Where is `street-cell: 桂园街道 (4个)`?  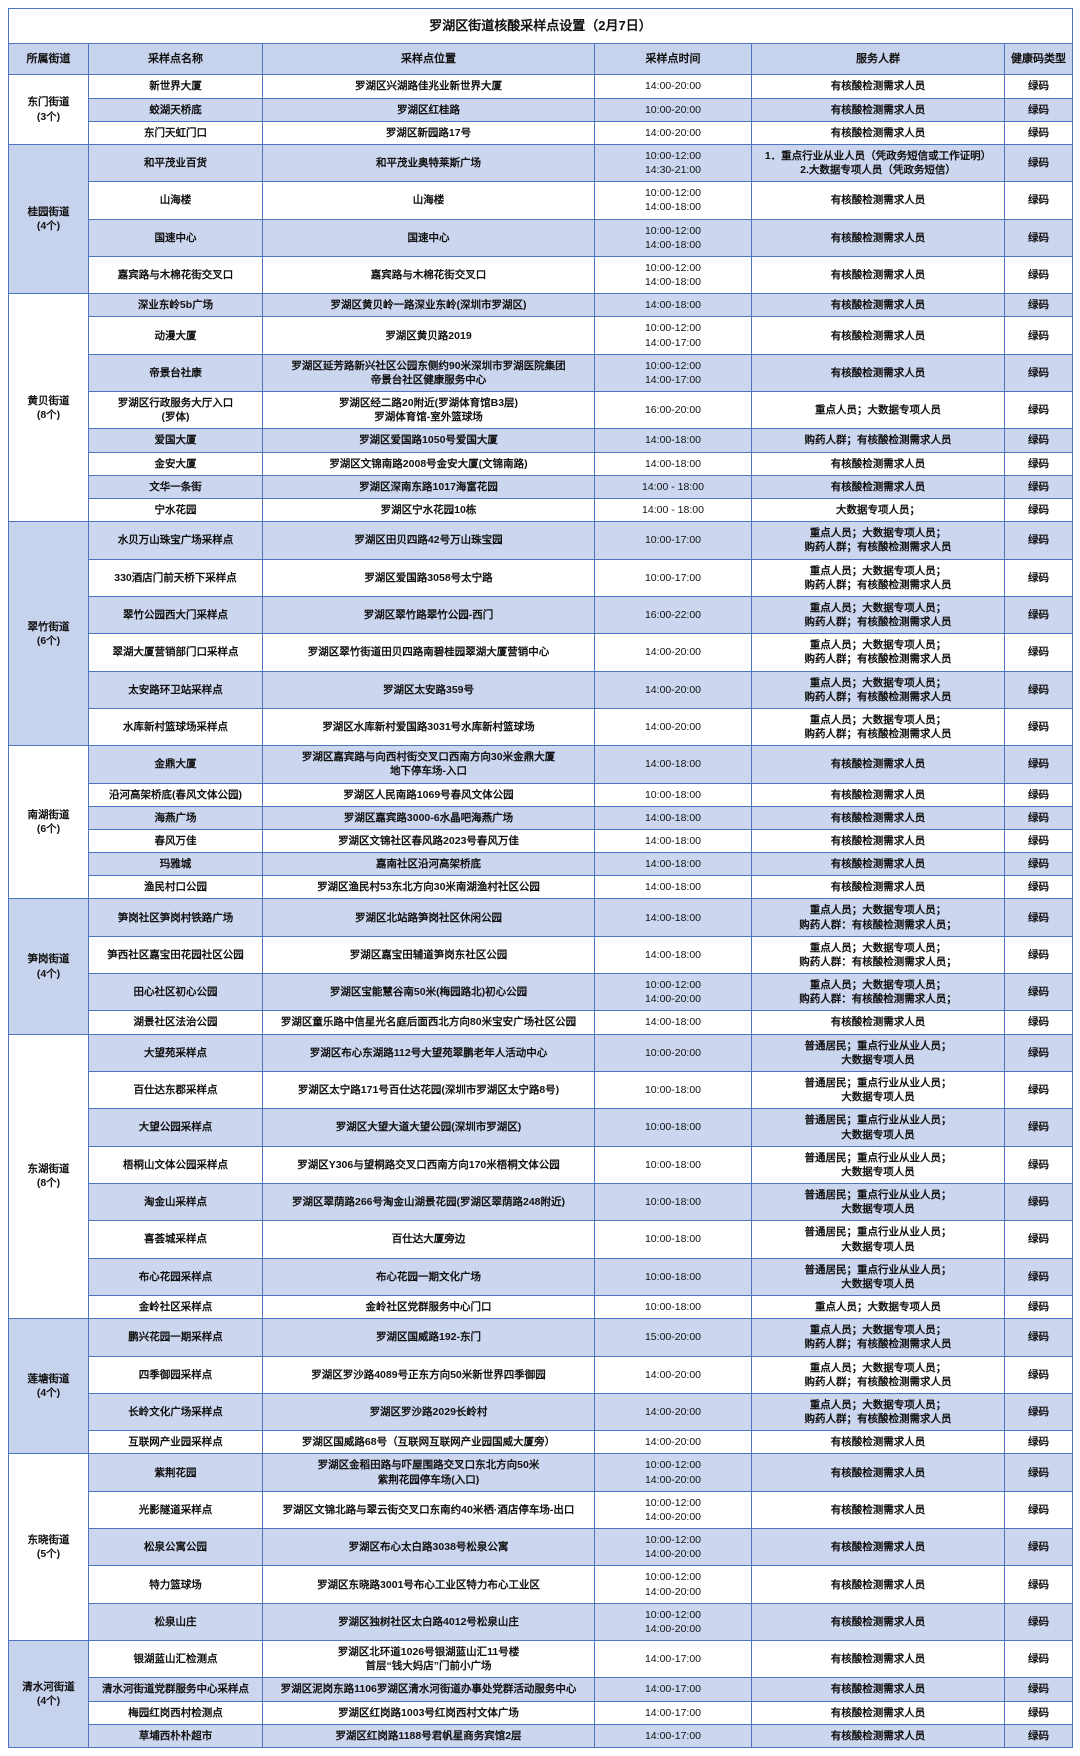 street-cell: 桂园街道 (4个) is located at coordinates (48, 219).